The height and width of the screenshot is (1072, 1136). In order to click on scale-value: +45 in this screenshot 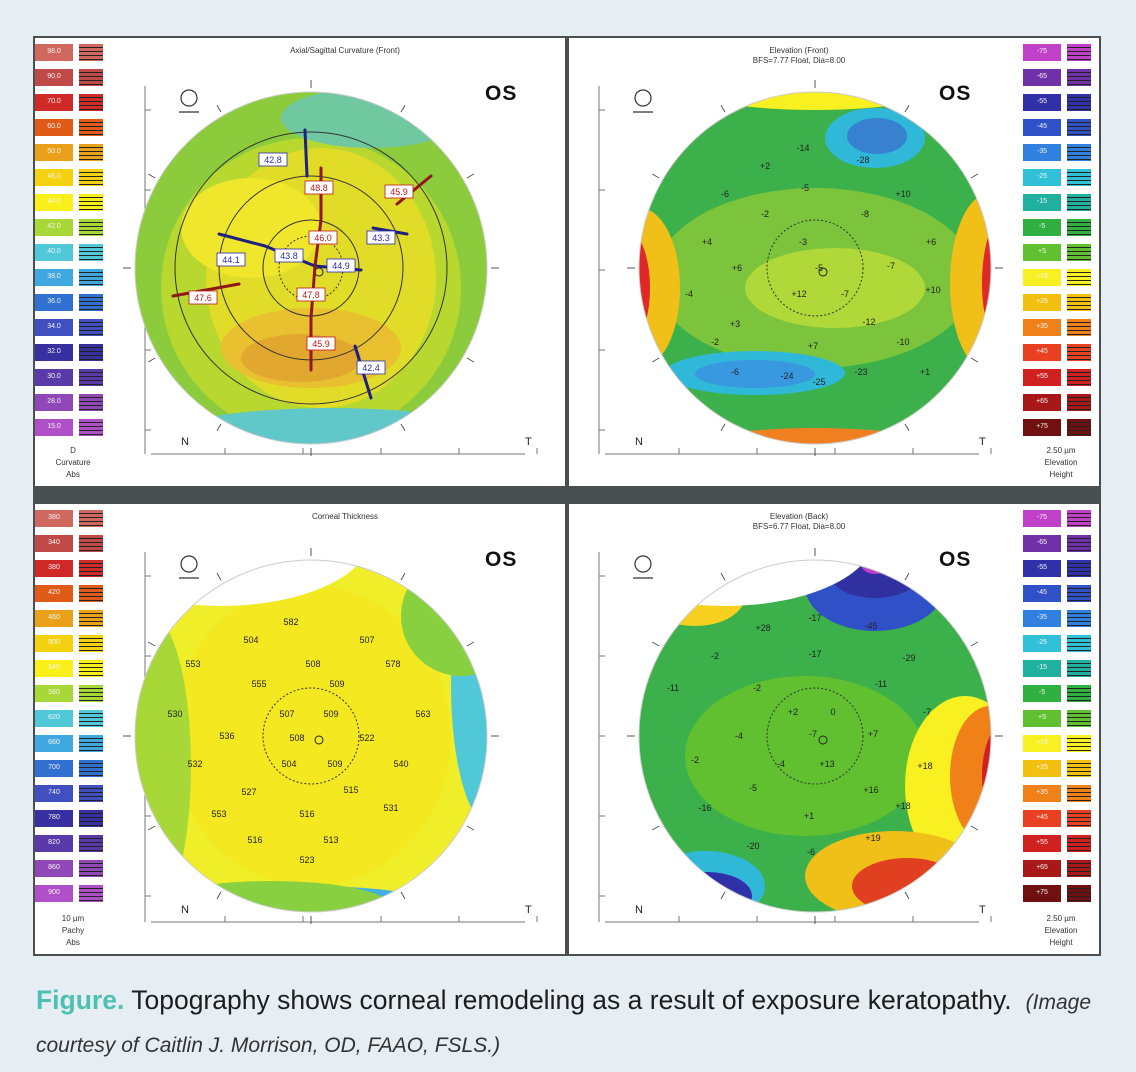, I will do `click(1042, 352)`.